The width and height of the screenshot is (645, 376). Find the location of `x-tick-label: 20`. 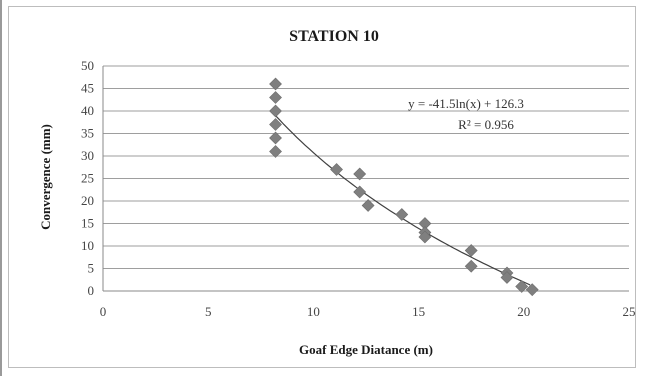

x-tick-label: 20 is located at coordinates (523, 311).